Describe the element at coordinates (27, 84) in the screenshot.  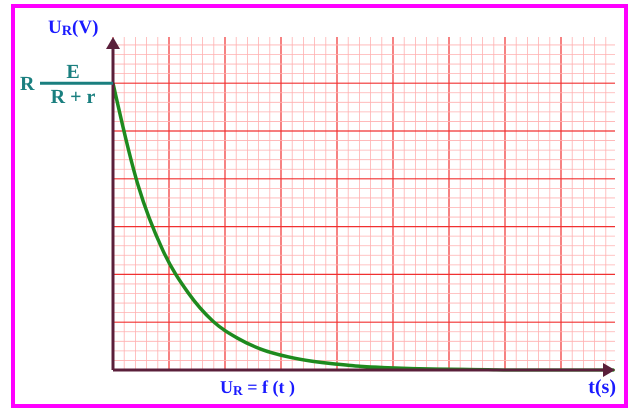
I see `text: R` at that location.